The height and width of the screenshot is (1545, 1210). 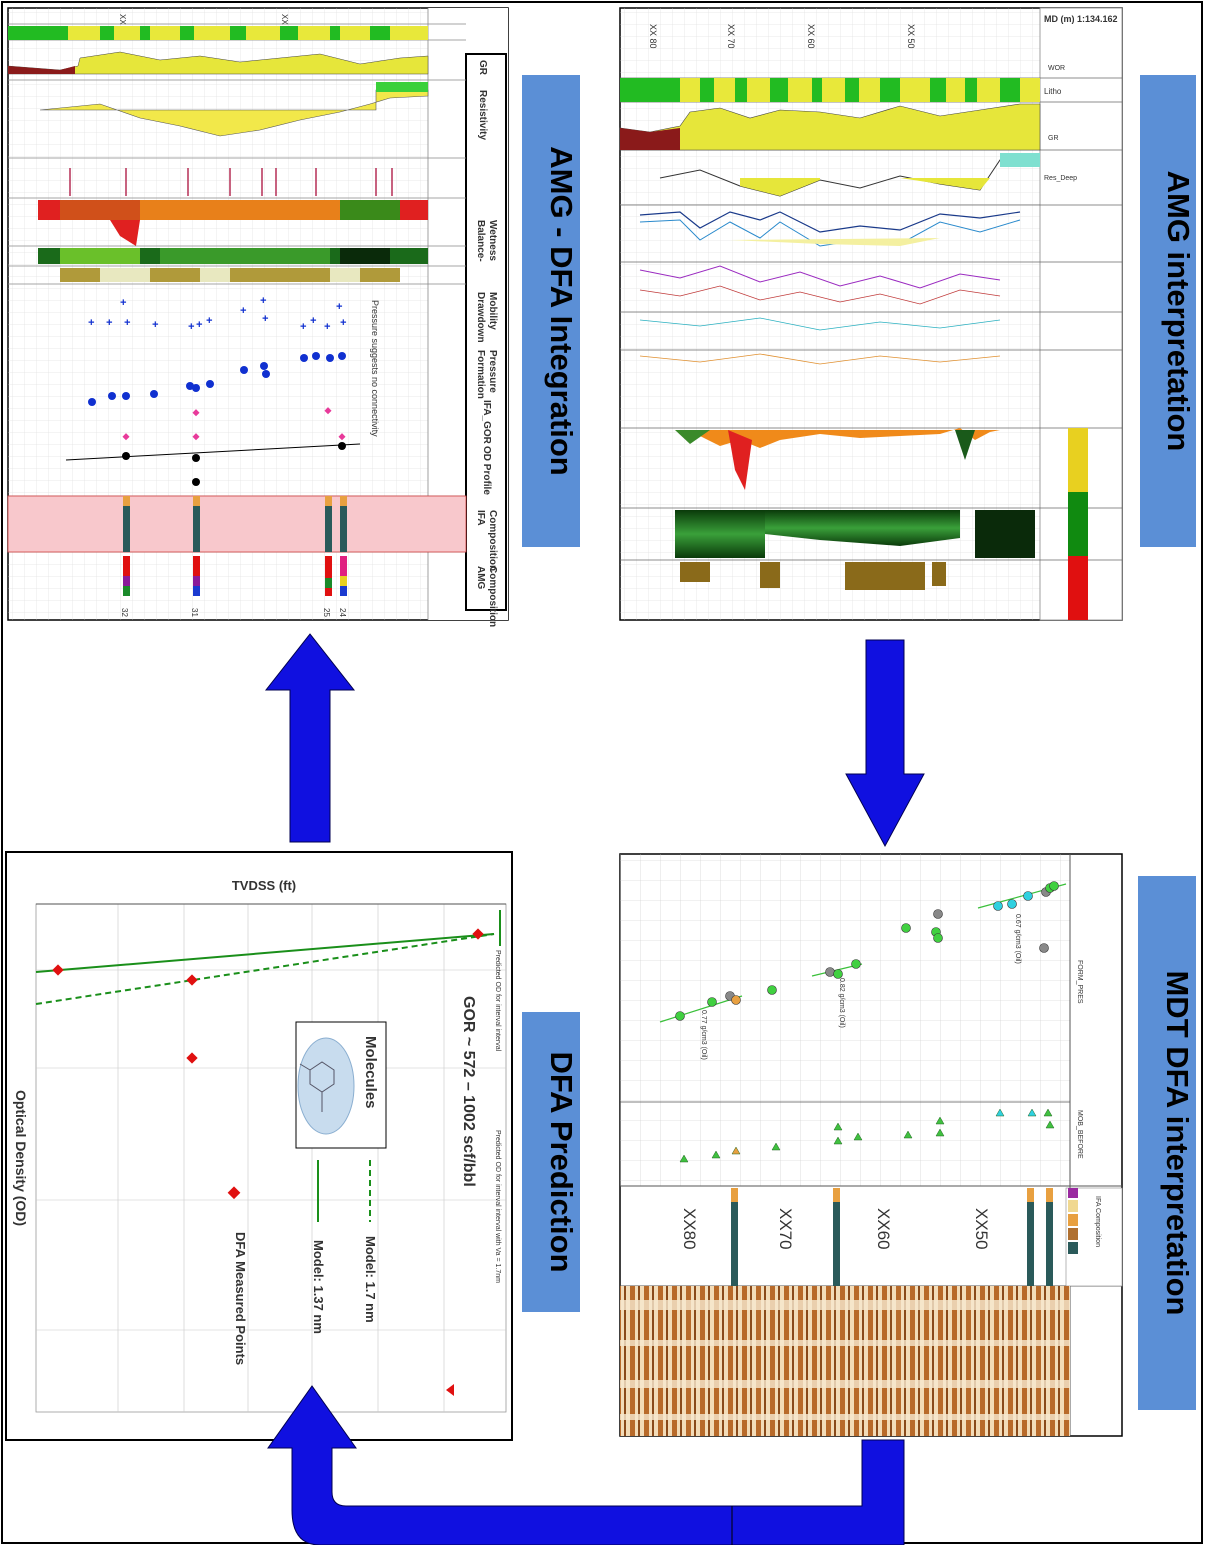 What do you see at coordinates (310, 738) in the screenshot?
I see `arrow-dfa-to-integration` at bounding box center [310, 738].